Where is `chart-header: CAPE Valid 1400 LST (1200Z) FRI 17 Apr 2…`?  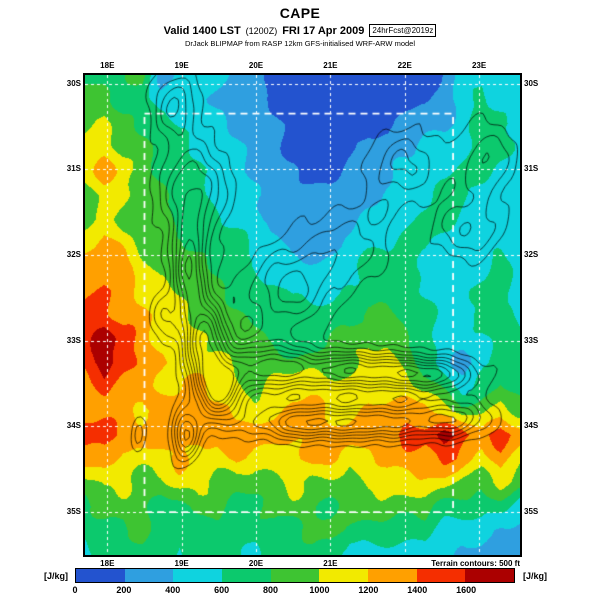 chart-header: CAPE Valid 1400 LST (1200Z) FRI 17 Apr 2… is located at coordinates (300, 26).